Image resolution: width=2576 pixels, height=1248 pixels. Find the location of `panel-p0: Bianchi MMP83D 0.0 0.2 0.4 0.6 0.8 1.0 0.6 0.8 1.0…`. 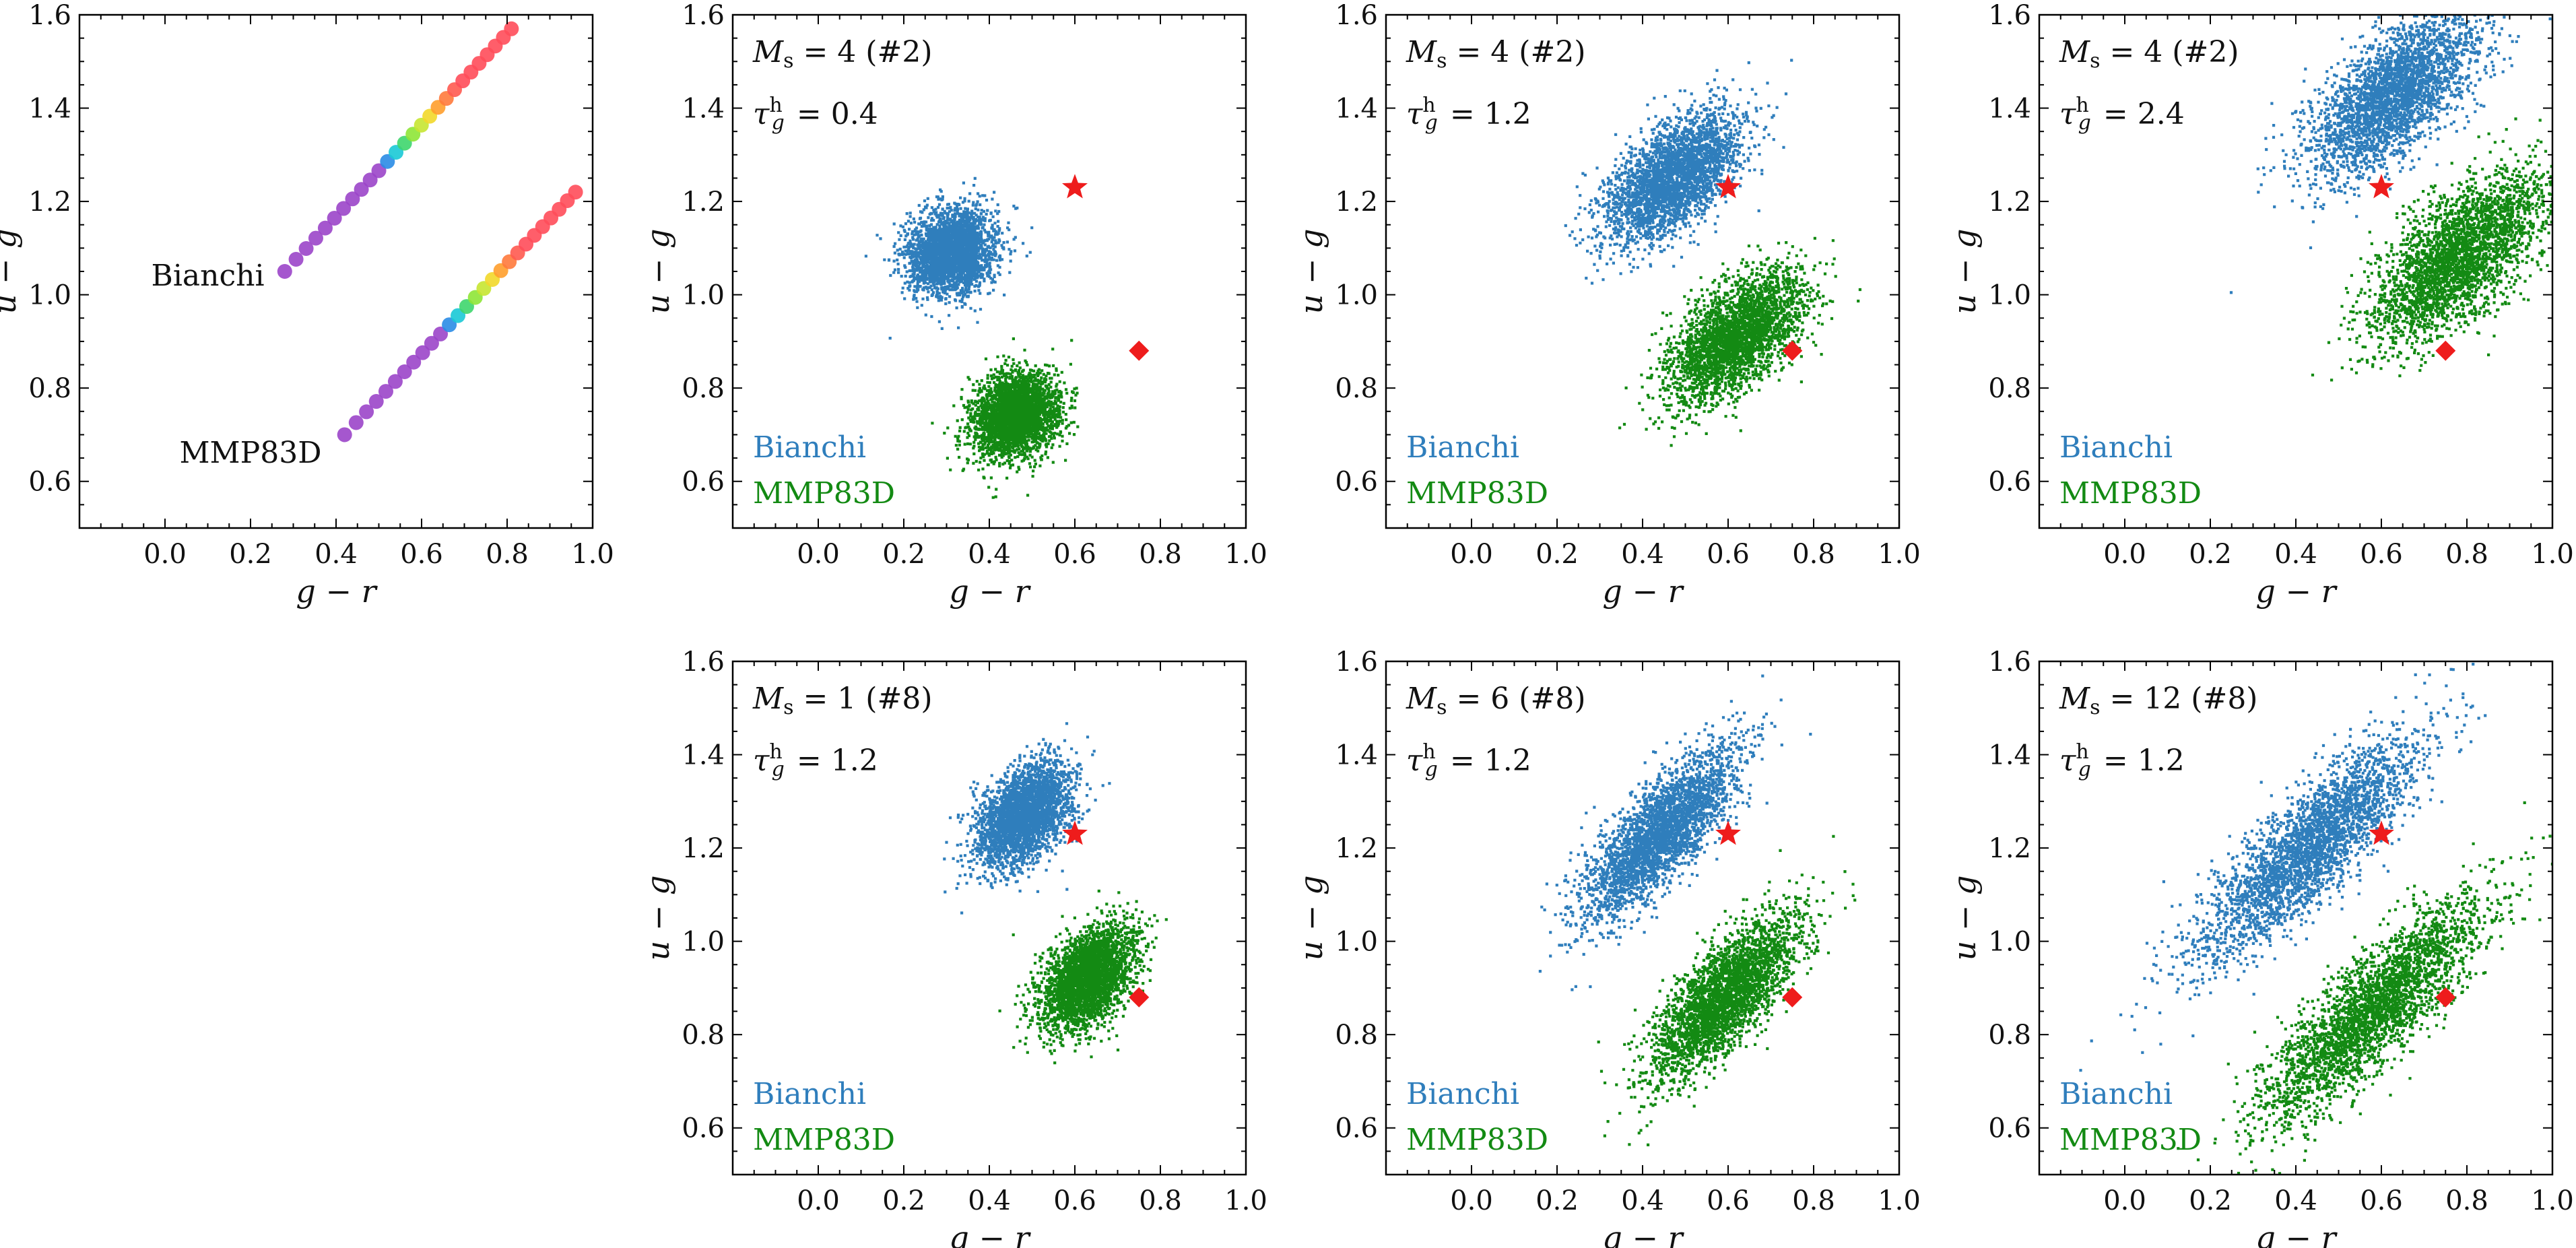

panel-p0: Bianchi MMP83D 0.0 0.2 0.4 0.6 0.8 1.0 0.6 0.8 1.0… is located at coordinates (307, 305).